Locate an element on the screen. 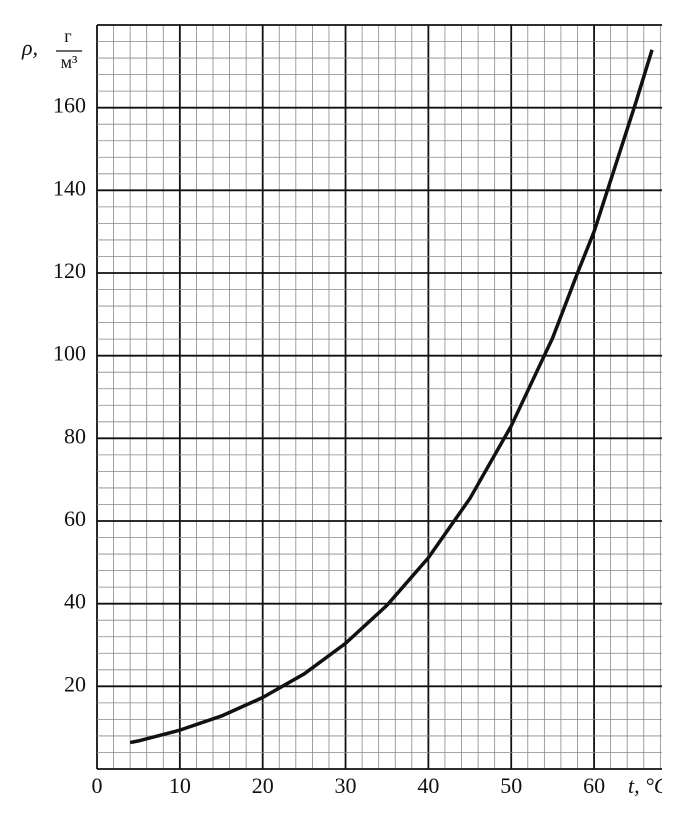 This screenshot has width=687, height=826. y-unit-numerator: г is located at coordinates (67, 36).